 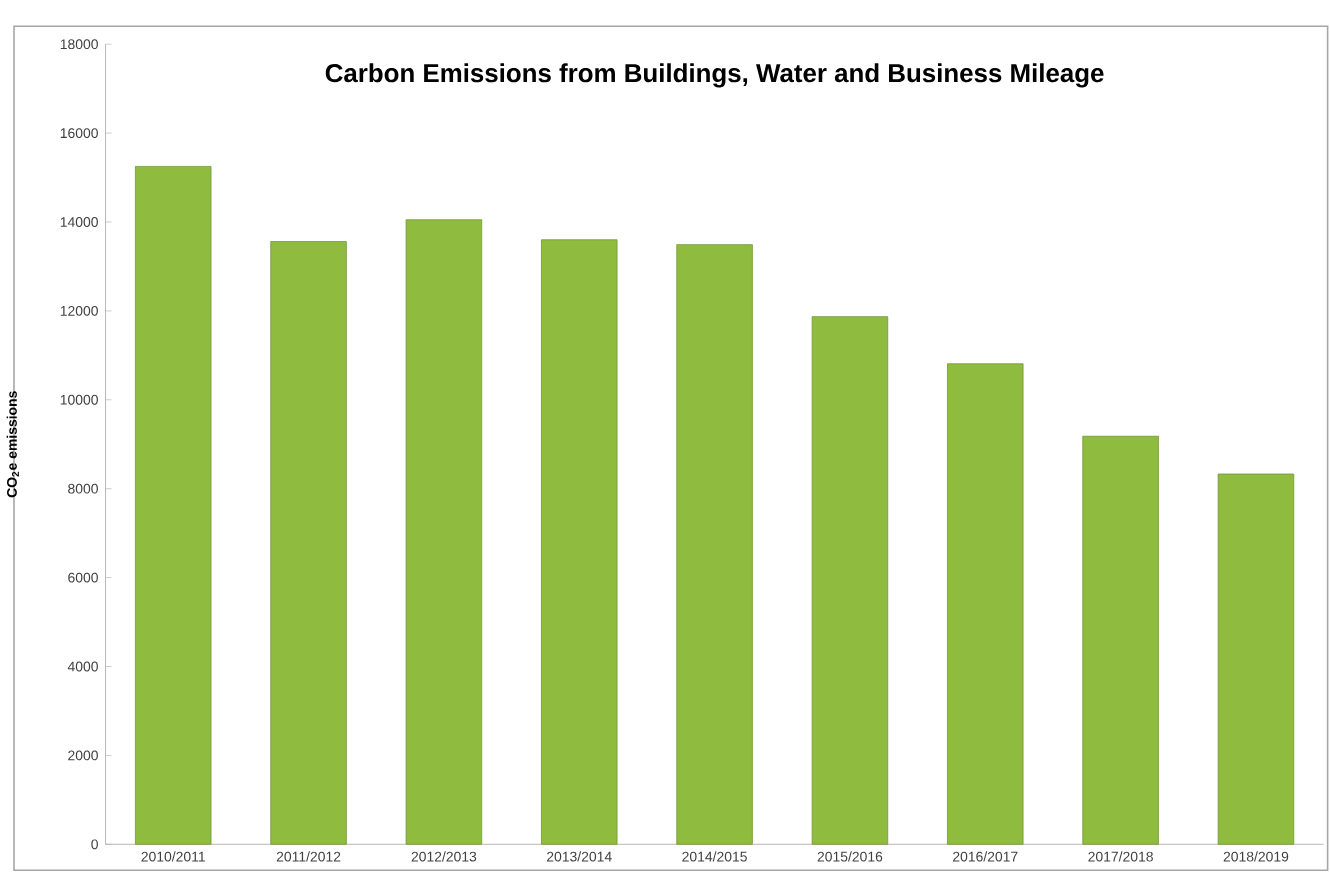 What do you see at coordinates (714, 75) in the screenshot?
I see `text: Carbon Emissions from Buildings, Water and Business Mileage` at bounding box center [714, 75].